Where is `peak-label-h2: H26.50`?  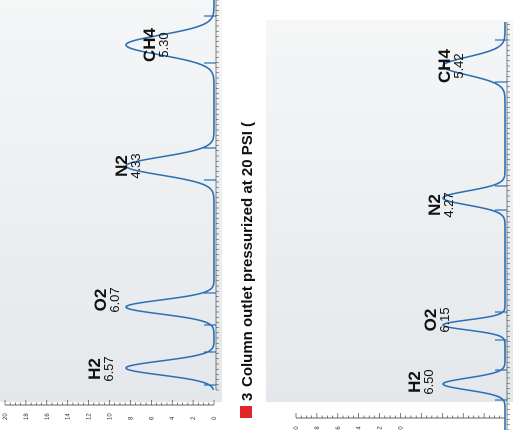
peak-label-h2: H26.50 is located at coordinates (420, 381).